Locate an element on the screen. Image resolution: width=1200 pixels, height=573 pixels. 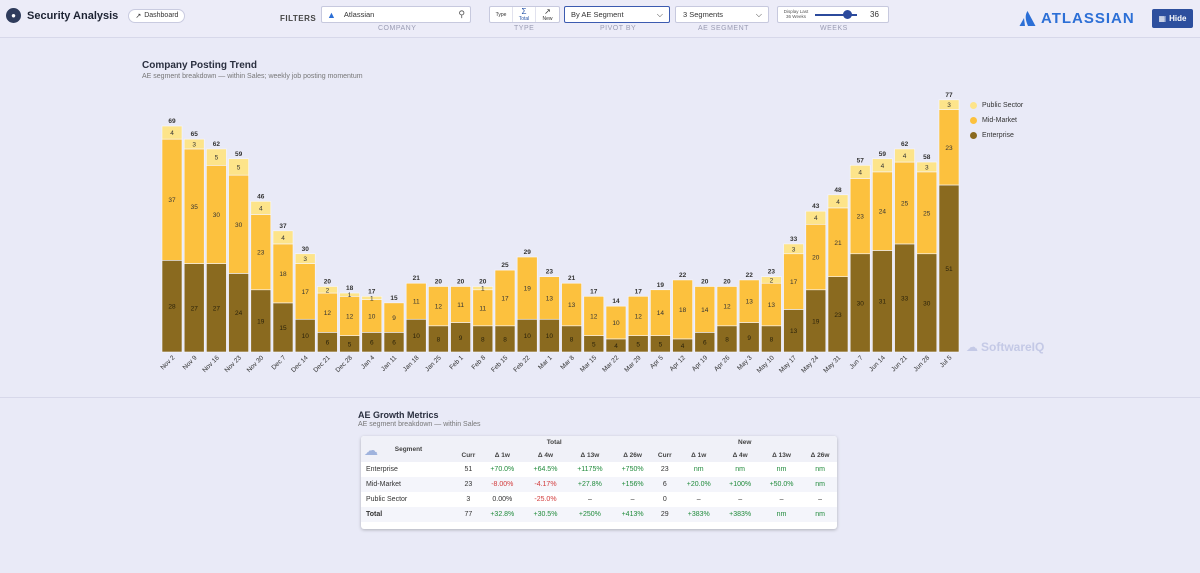
type-toggle: Type Σ Total ↗ New is located at coordinates (524, 14).